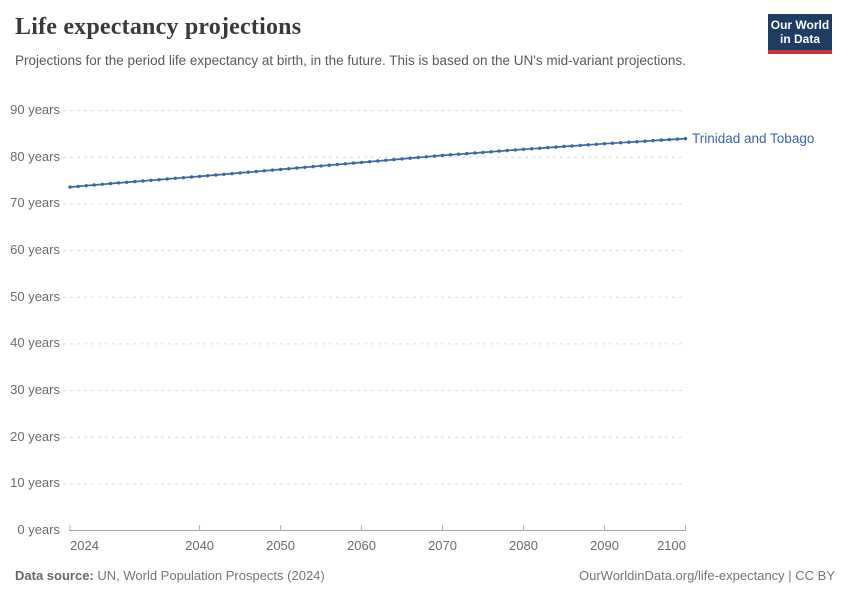 Image resolution: width=850 pixels, height=600 pixels. Describe the element at coordinates (35, 390) in the screenshot. I see `y-axis-label: 30 years` at that location.